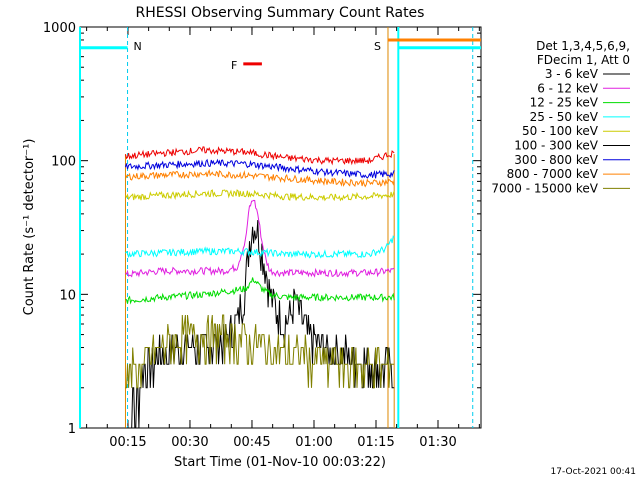 The width and height of the screenshot is (640, 480). I want to click on y-tick-label: 100, so click(63, 162).